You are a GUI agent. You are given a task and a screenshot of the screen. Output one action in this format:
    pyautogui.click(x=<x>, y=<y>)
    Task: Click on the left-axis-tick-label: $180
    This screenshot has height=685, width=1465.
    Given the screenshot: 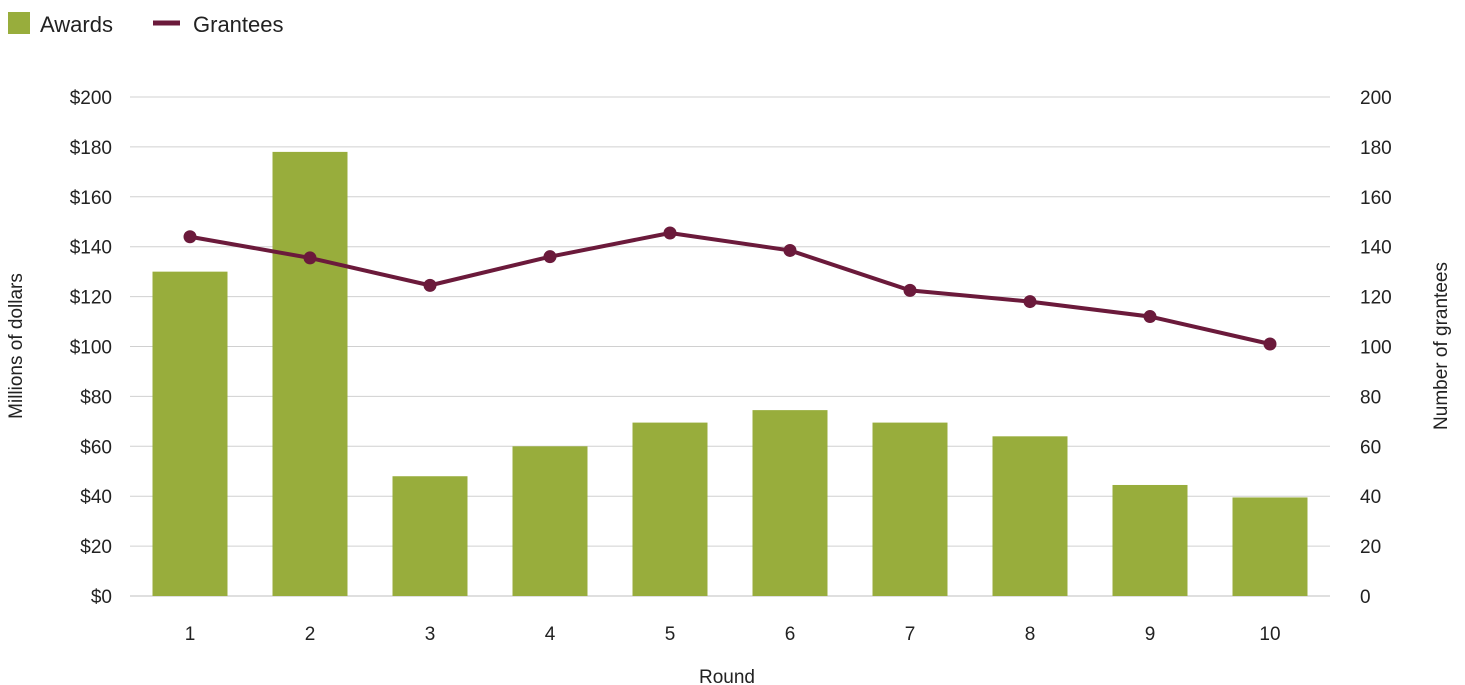 What is the action you would take?
    pyautogui.click(x=91, y=148)
    